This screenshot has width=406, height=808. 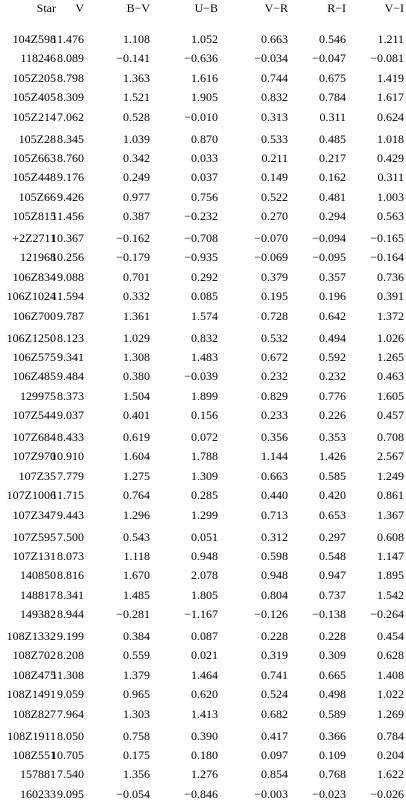 I want to click on value-cell: −0.003, so click(x=271, y=793).